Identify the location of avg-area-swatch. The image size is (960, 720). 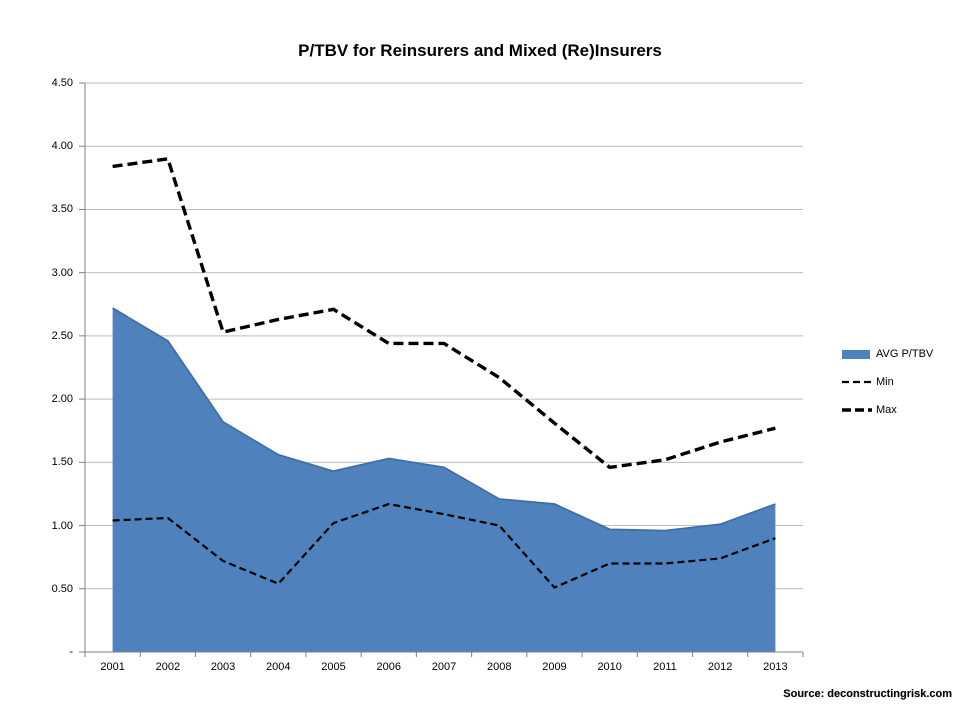
(857, 354).